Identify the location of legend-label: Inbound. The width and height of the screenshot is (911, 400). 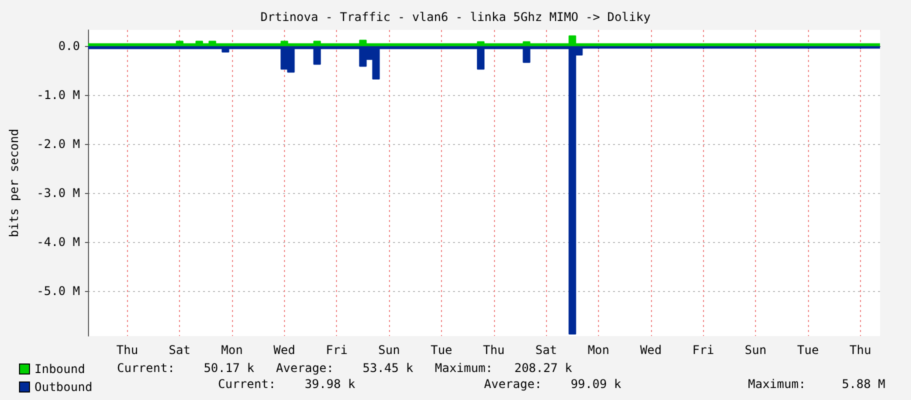
(60, 369).